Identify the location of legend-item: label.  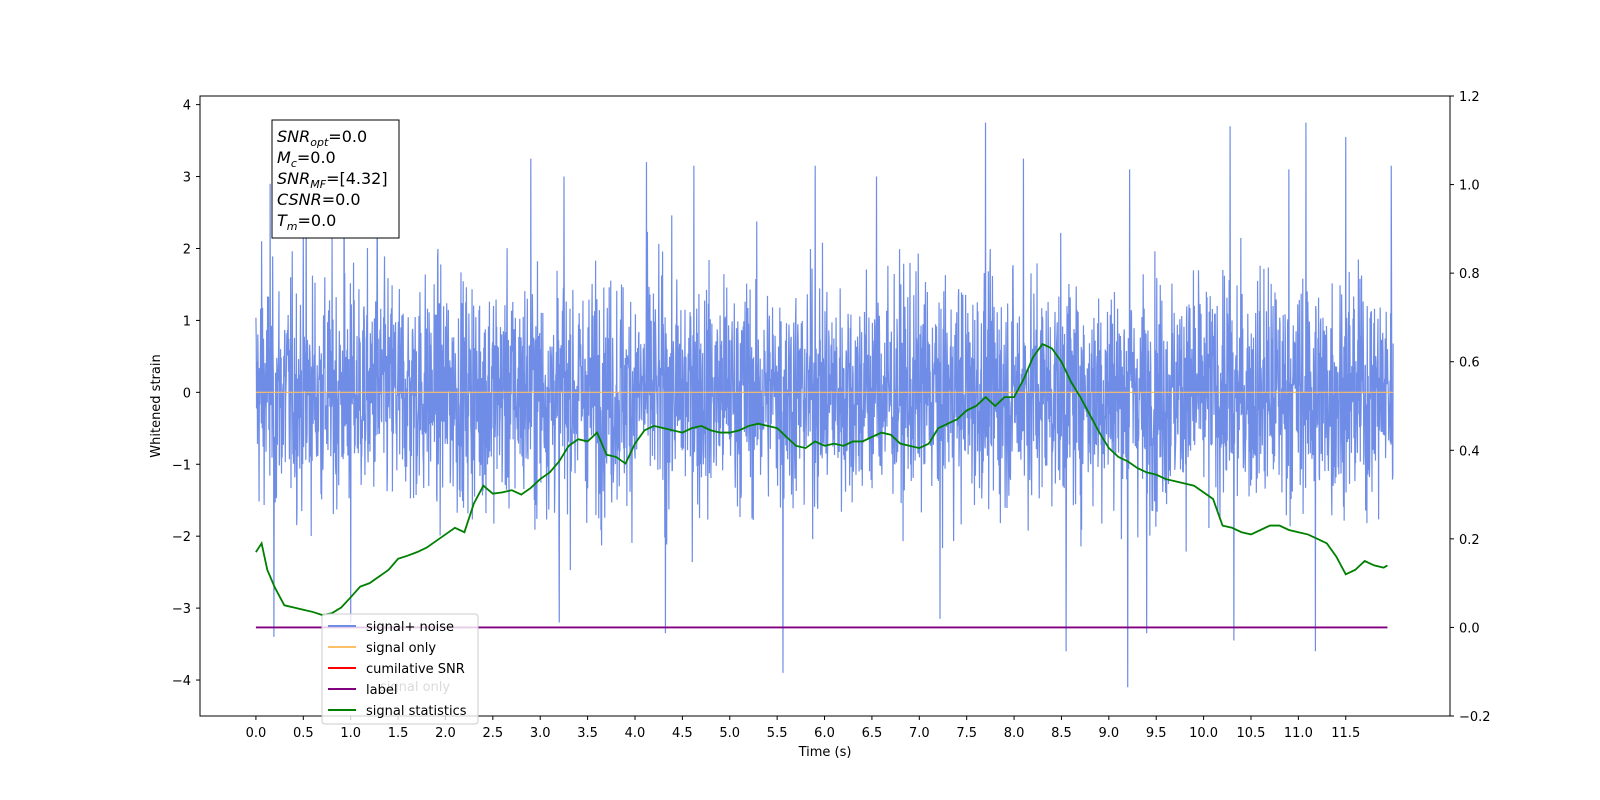
(381, 690).